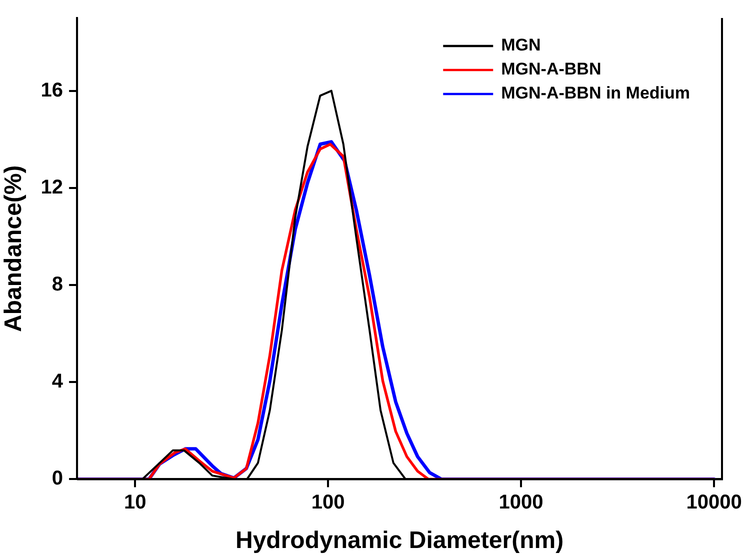  I want to click on x-axis-title: Hydrodynamic Diameter(nm), so click(399, 540).